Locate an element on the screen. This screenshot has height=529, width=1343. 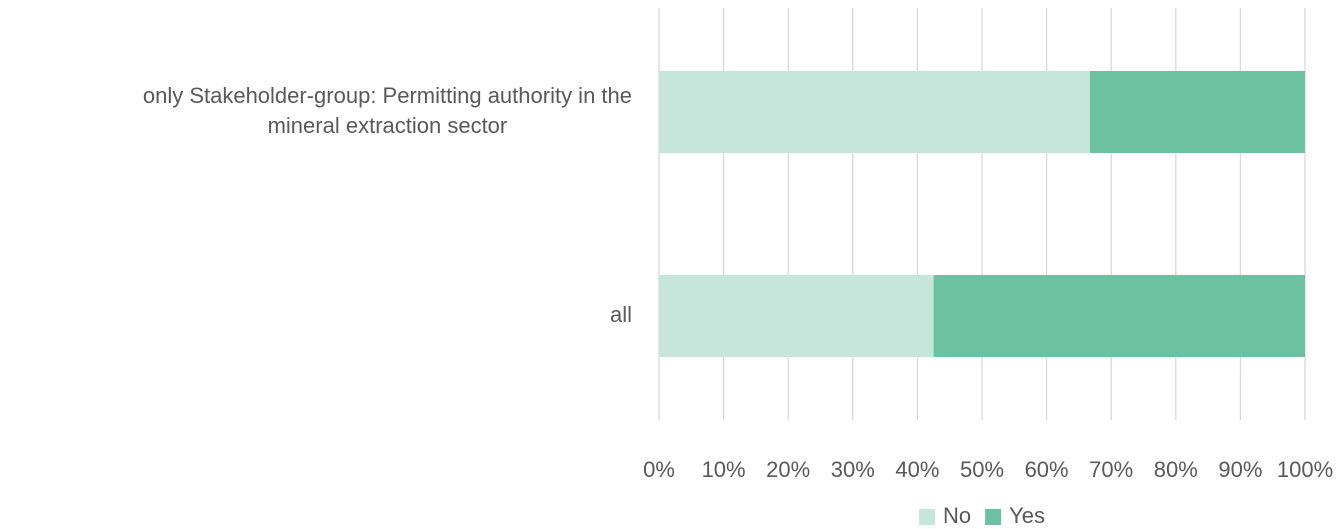
x-tick-label-80pct: 80% is located at coordinates (1176, 469).